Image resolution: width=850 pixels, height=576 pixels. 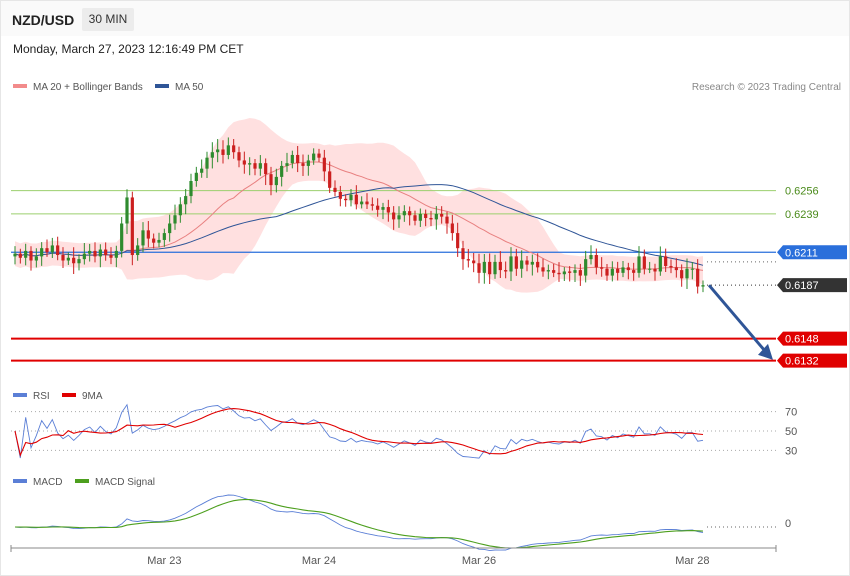 What do you see at coordinates (359, 225) in the screenshot?
I see `ma50-line` at bounding box center [359, 225].